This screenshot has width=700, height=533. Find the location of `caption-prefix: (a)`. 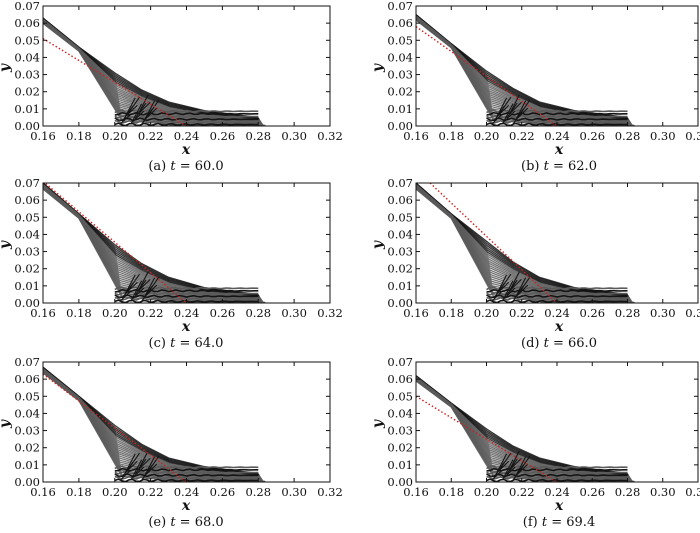

caption-prefix: (a) is located at coordinates (159, 166).